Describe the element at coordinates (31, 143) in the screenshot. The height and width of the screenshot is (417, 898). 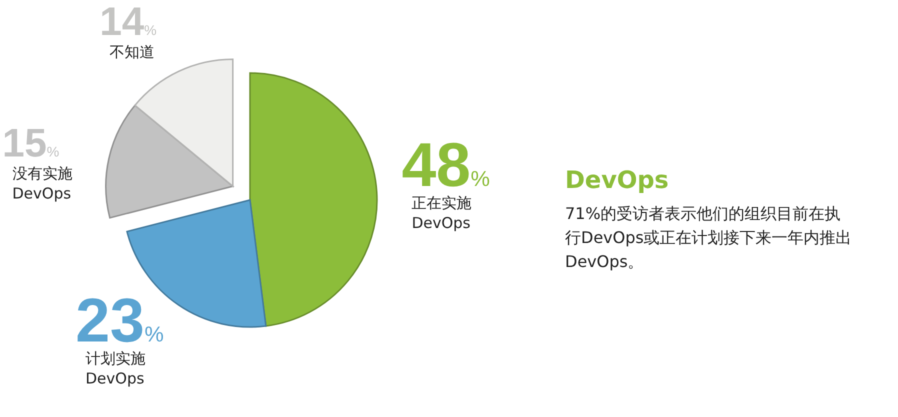
I see `data-label: 15%` at that location.